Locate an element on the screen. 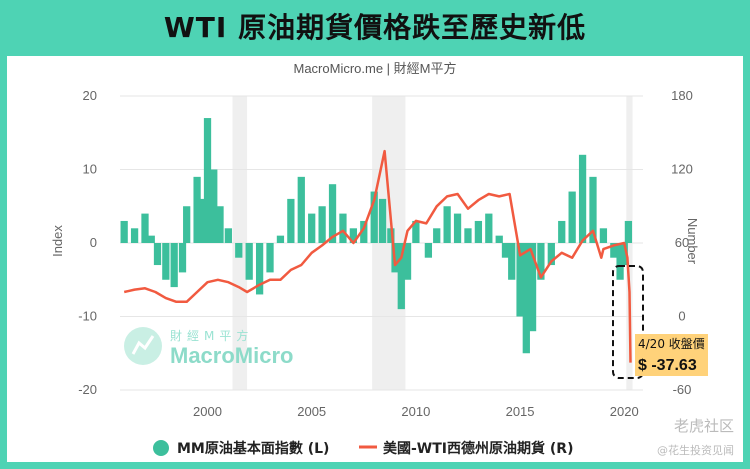  y-left-tick-10: 10 is located at coordinates (90, 169).